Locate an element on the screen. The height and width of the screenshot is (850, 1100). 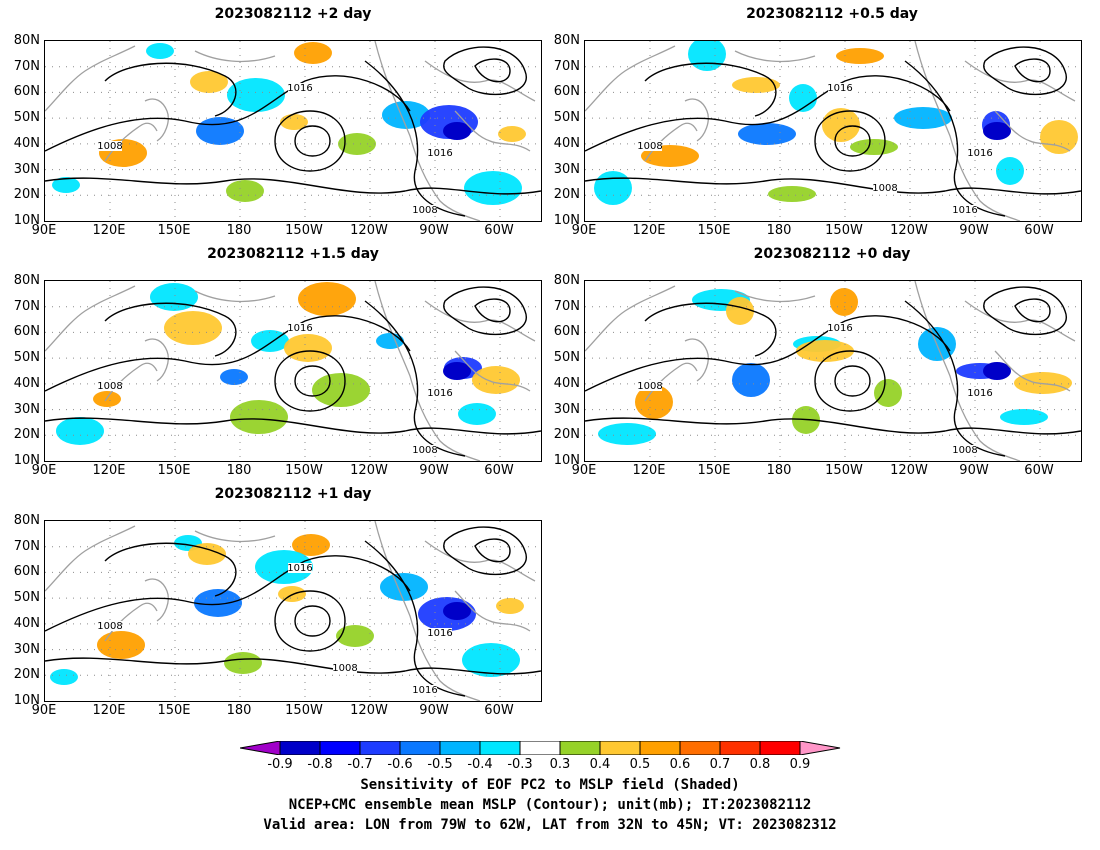
map-panel-3: 1016 1008 1016 1008 is located at coordinates (293, 371).